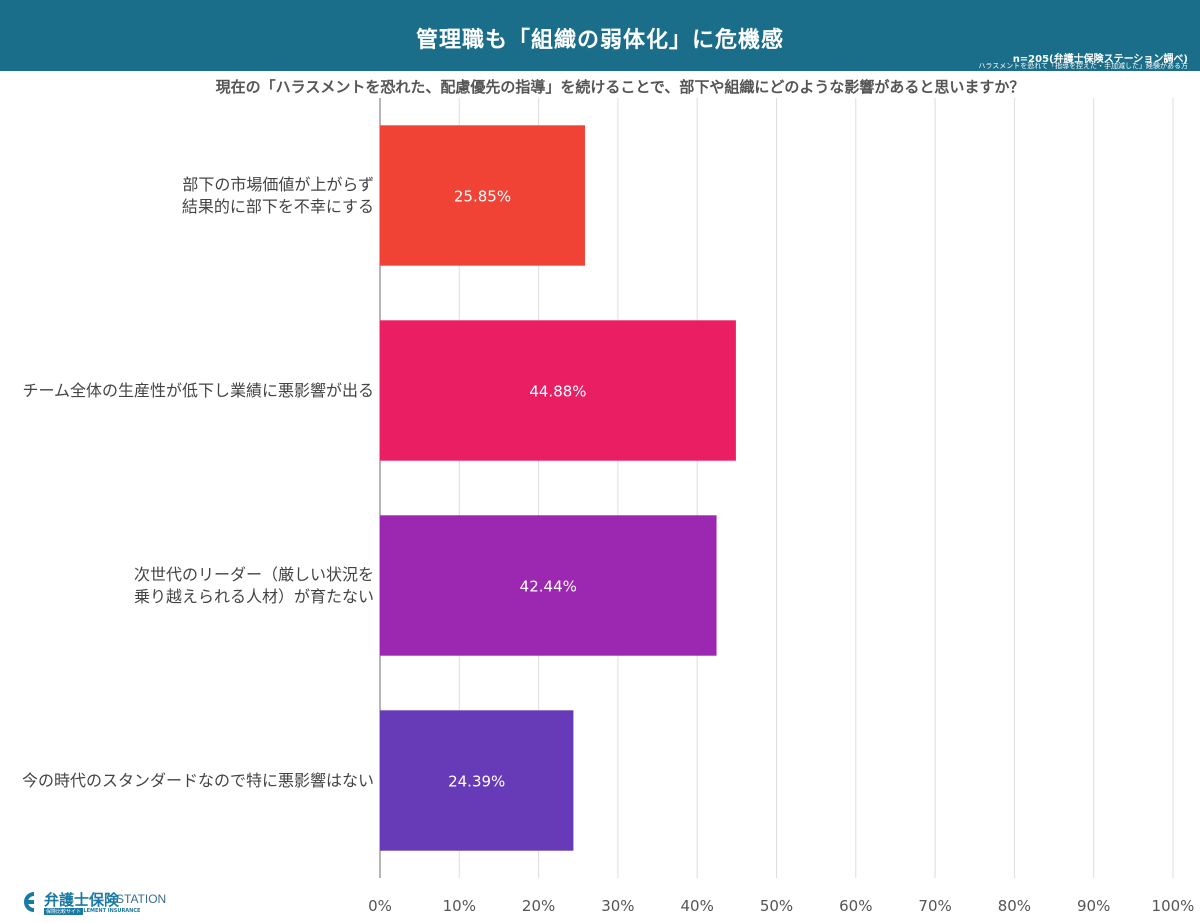  Describe the element at coordinates (29, 902) in the screenshot. I see `logo-mark-icon` at that location.